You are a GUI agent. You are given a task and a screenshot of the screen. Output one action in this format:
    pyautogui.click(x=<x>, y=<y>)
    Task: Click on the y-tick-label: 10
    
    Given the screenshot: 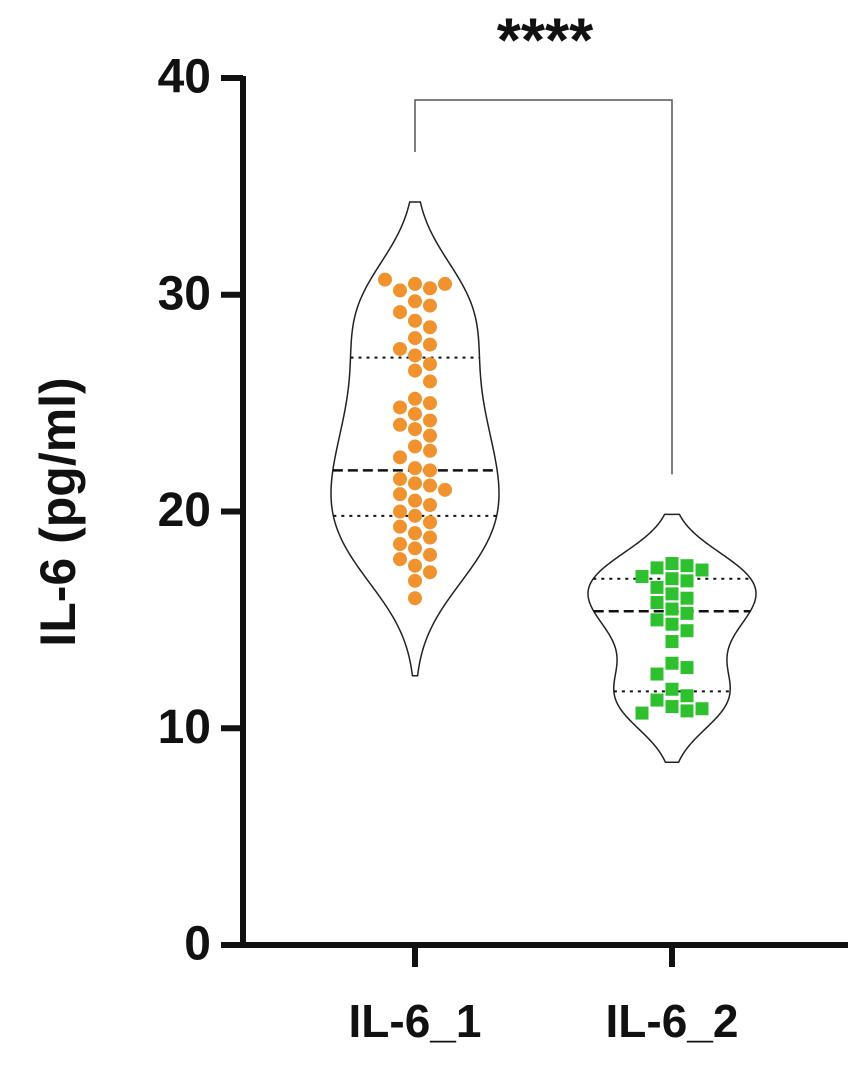 What is the action you would take?
    pyautogui.click(x=184, y=727)
    